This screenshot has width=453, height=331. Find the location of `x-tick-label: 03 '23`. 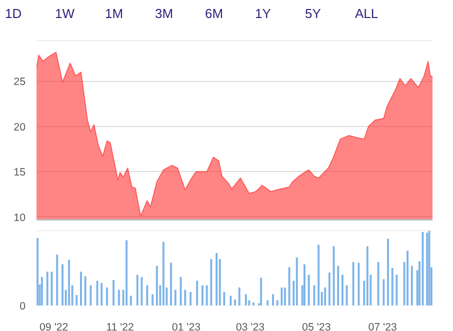

x-tick-label: 03 '23 is located at coordinates (250, 326).